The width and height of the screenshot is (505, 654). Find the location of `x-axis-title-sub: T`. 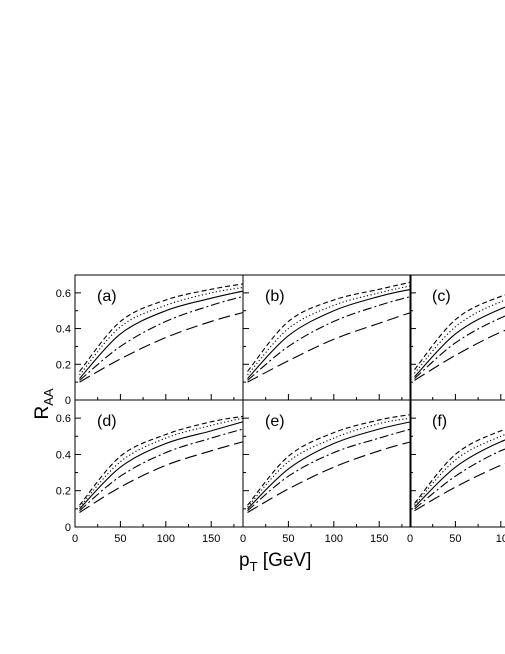

x-axis-title-sub: T is located at coordinates (254, 566).